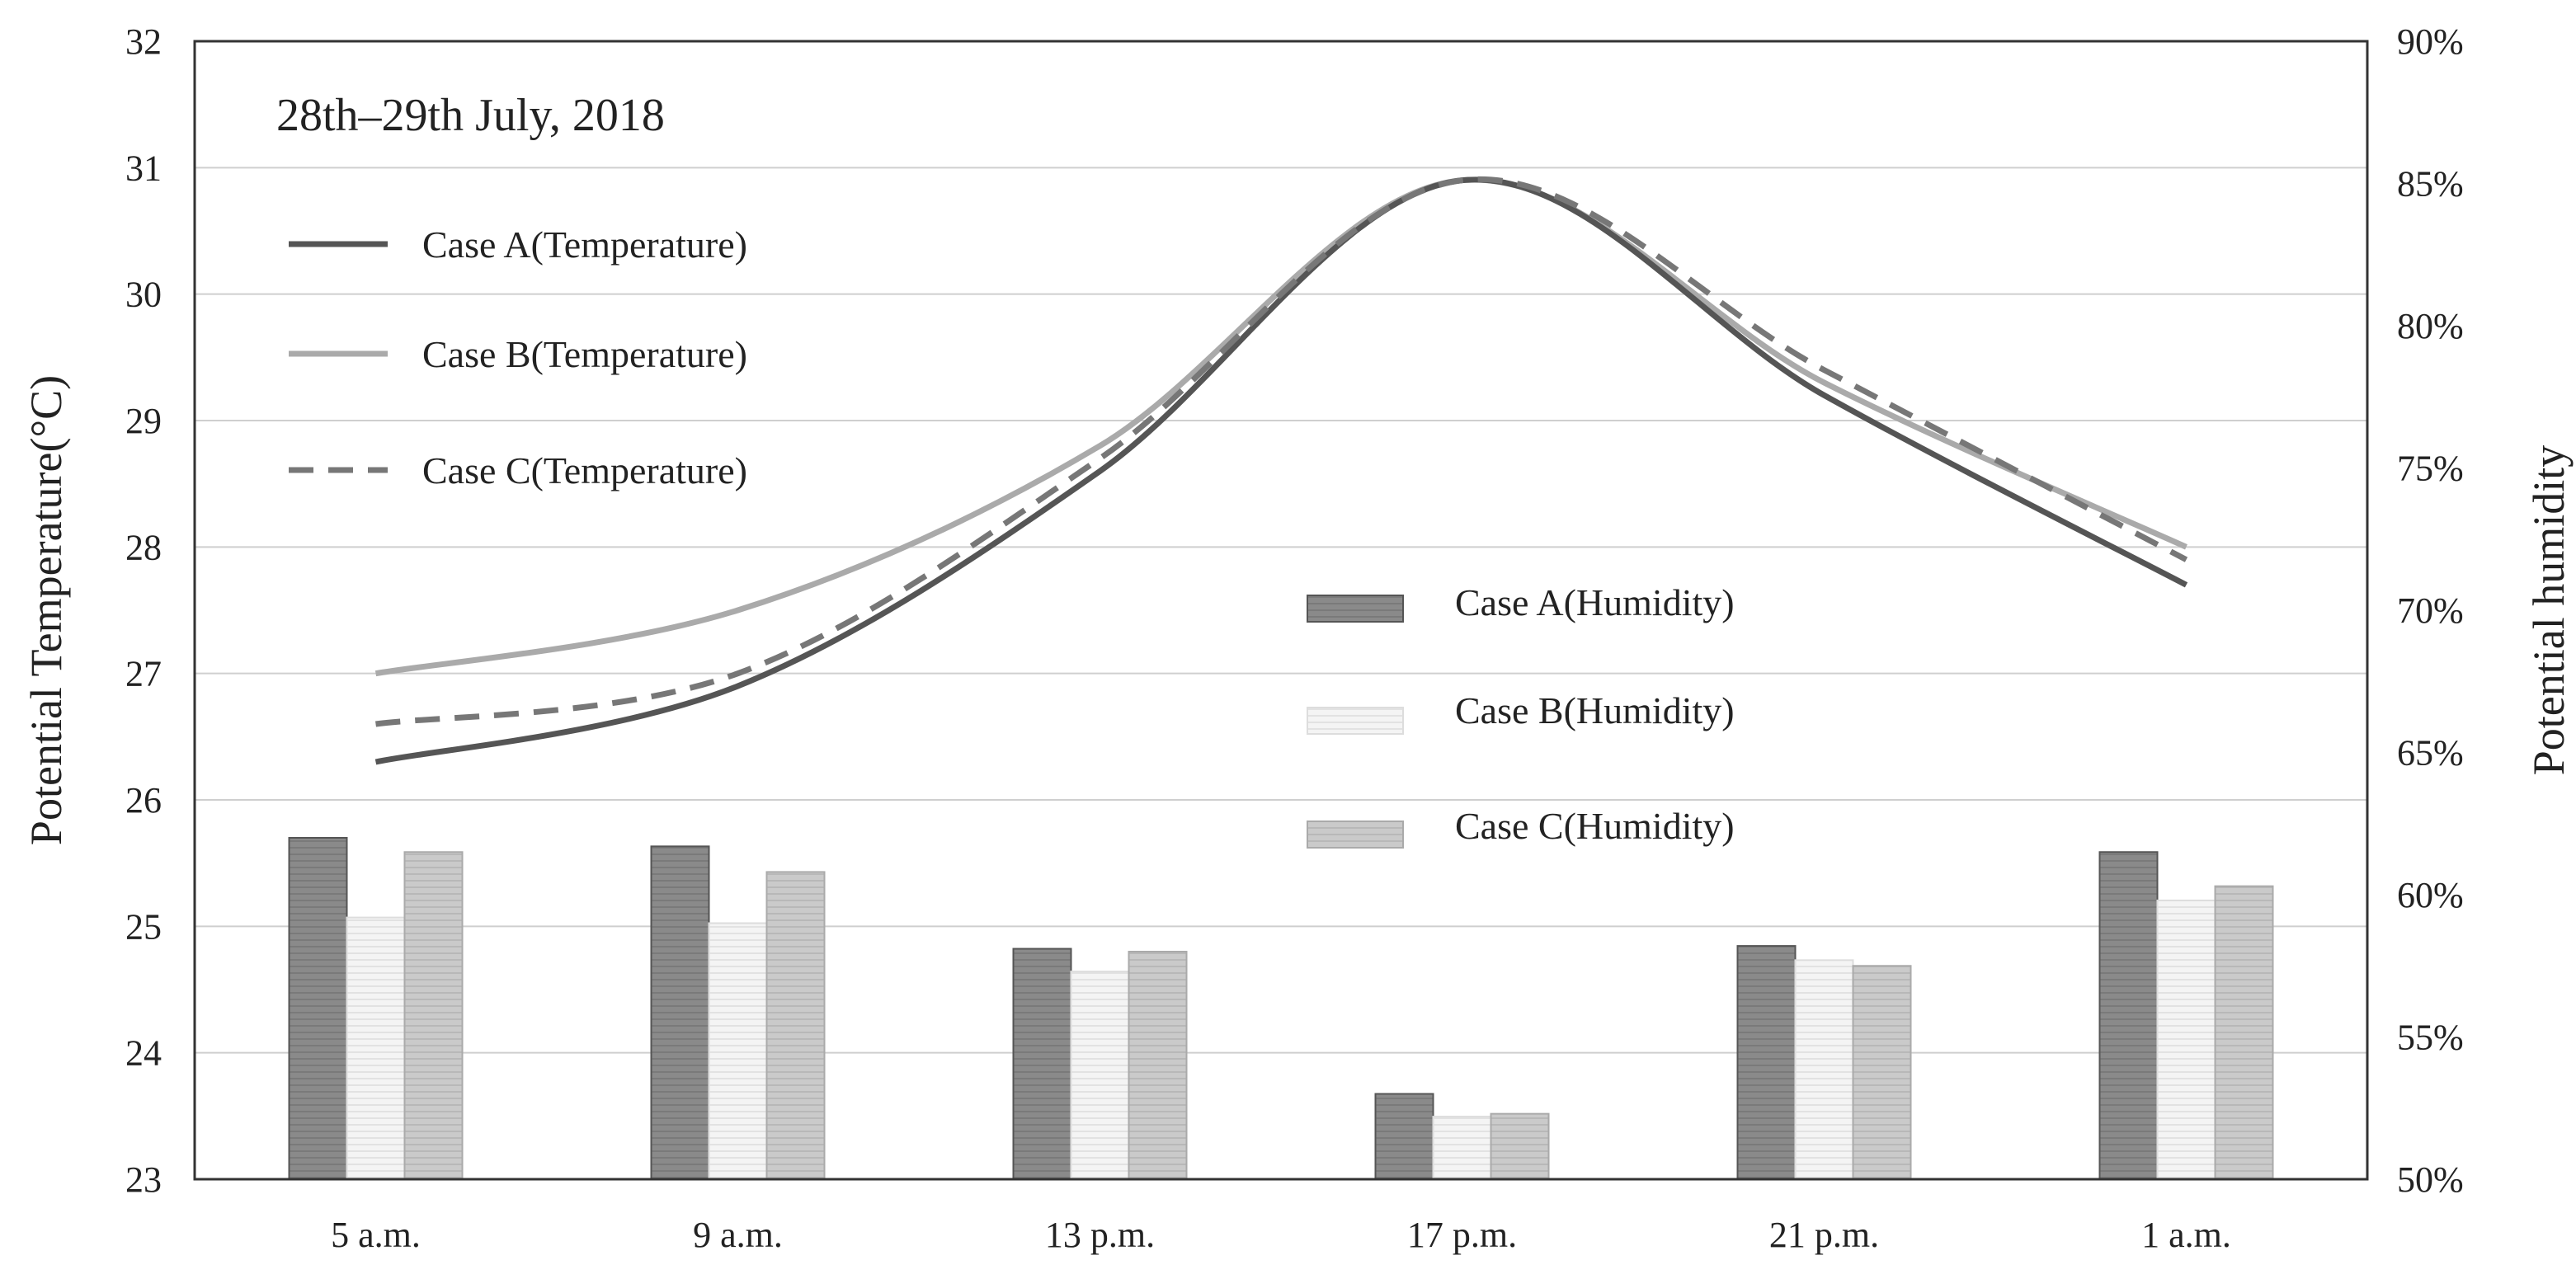 The height and width of the screenshot is (1279, 2576). I want to click on y-tick-label: 25, so click(143, 926).